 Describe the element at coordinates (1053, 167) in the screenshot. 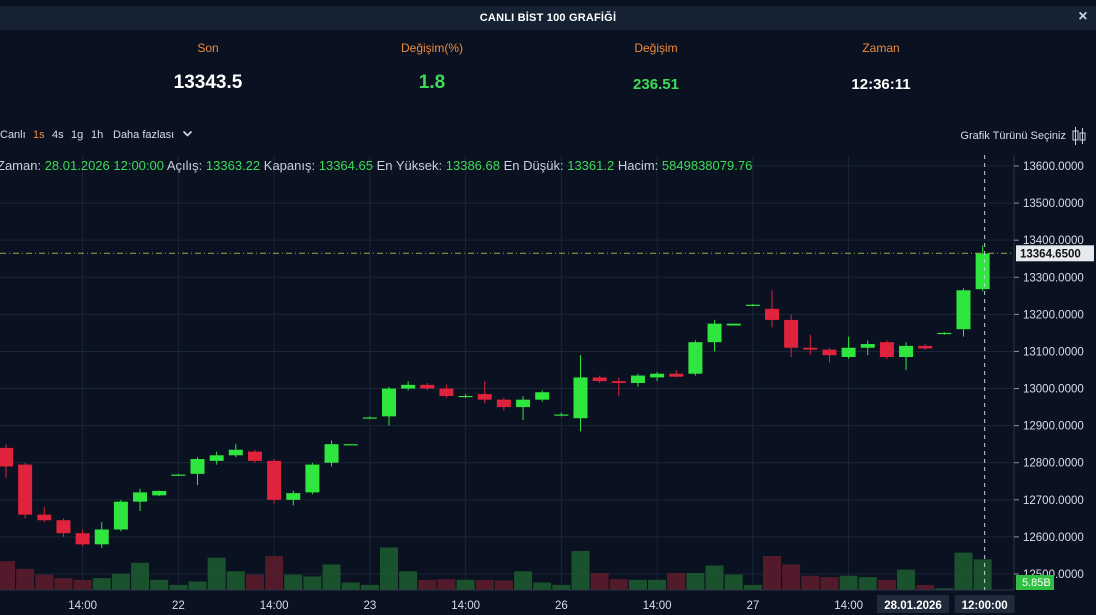

I see `y-tick-label: 13600.0000` at that location.